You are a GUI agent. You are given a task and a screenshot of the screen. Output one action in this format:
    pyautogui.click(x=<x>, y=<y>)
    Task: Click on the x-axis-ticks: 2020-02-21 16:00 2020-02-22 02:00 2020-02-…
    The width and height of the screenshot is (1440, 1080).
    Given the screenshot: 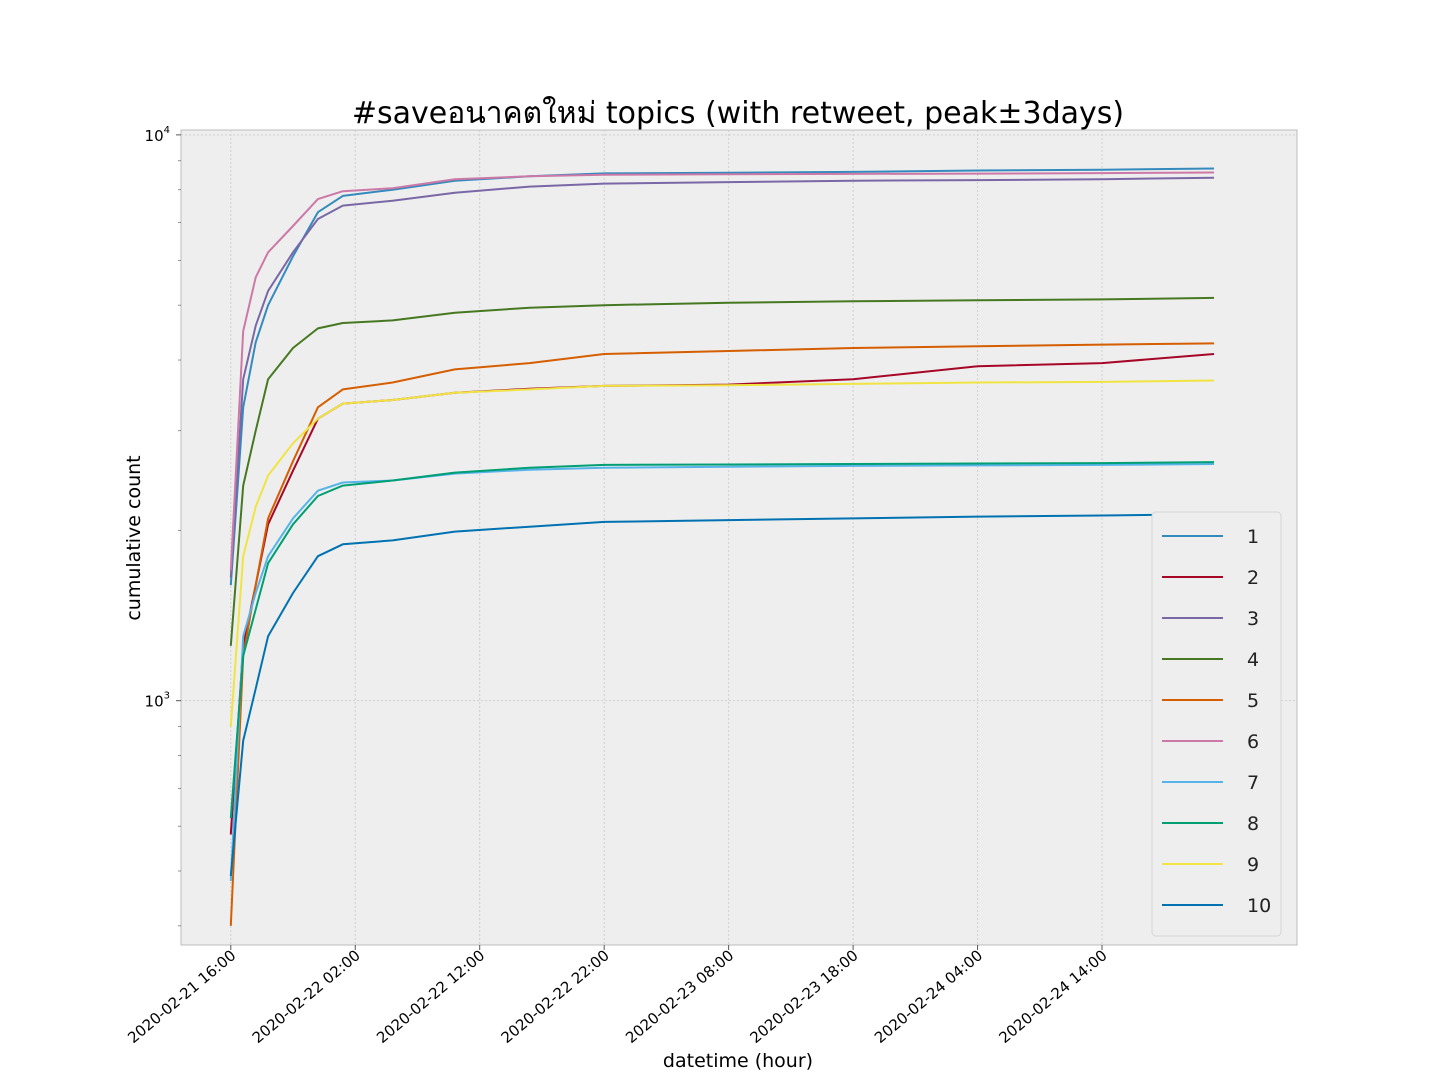 What is the action you would take?
    pyautogui.click(x=617, y=996)
    